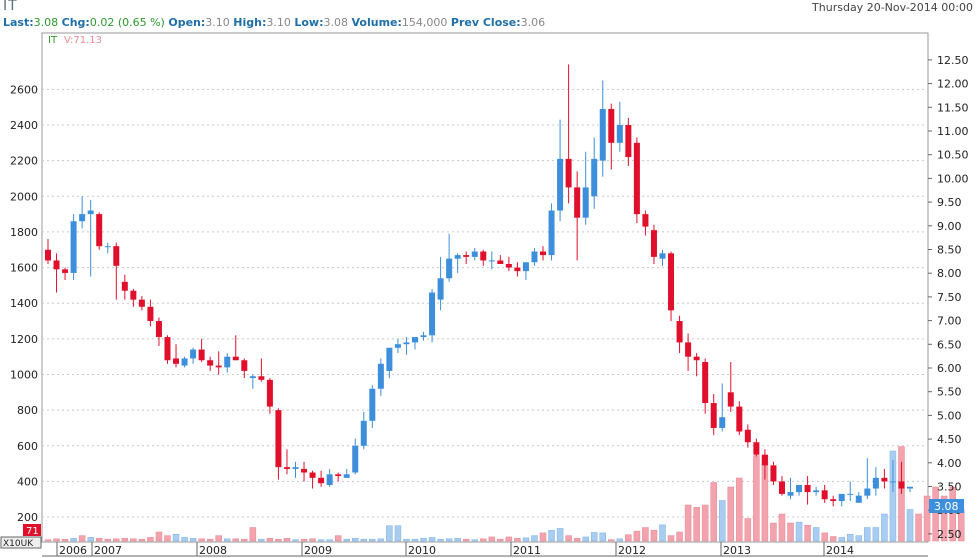 The height and width of the screenshot is (558, 979). Describe the element at coordinates (949, 321) in the screenshot. I see `right-tick-label: 7.00` at that location.